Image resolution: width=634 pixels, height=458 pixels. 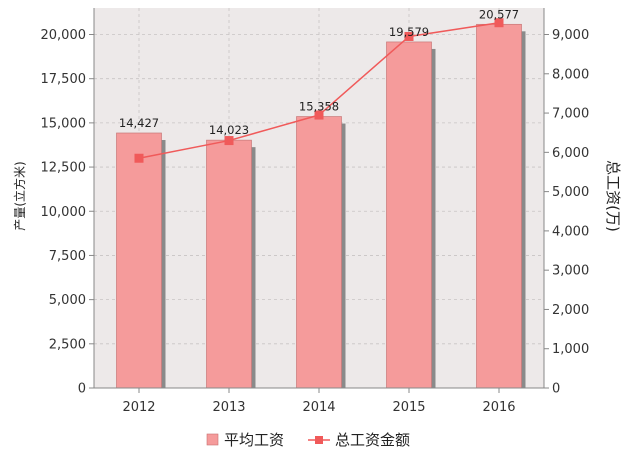 I want to click on y-right-tick-label: 1,000, so click(x=570, y=349).